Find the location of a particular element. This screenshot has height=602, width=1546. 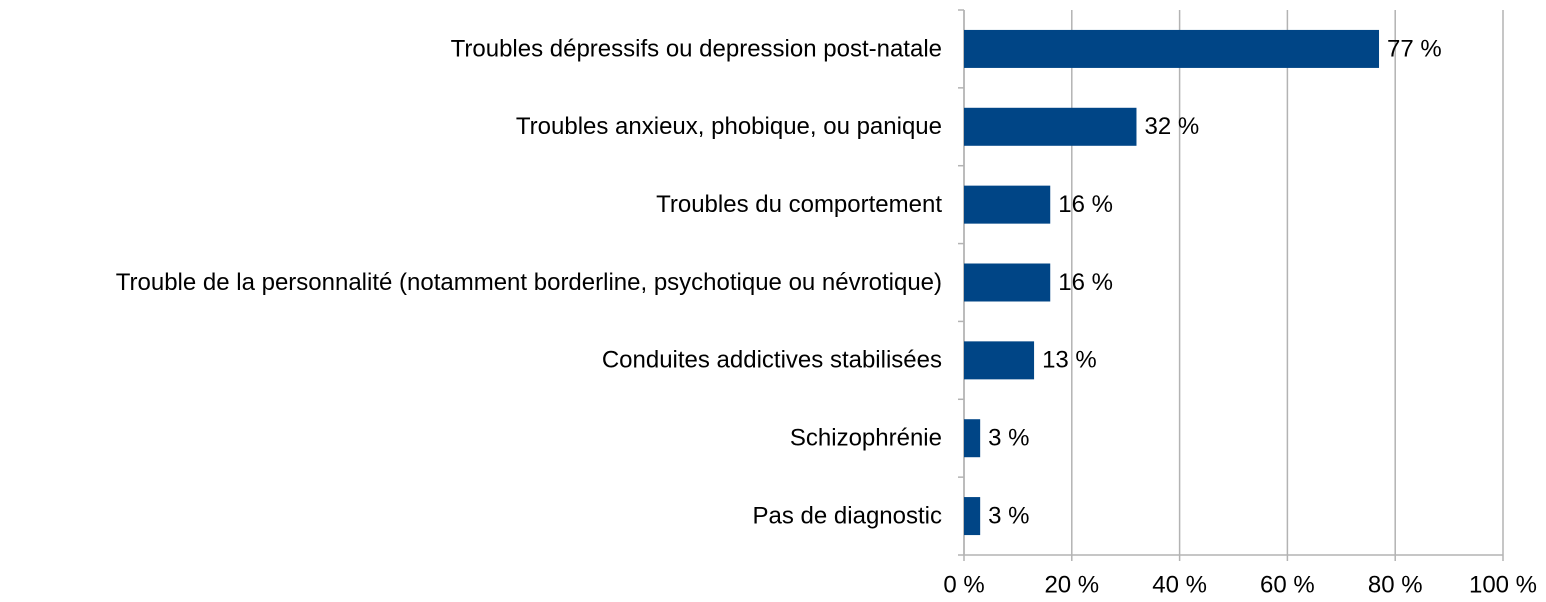

y-tick-label: Troubles anxieux, phobique, ou panique is located at coordinates (729, 126).